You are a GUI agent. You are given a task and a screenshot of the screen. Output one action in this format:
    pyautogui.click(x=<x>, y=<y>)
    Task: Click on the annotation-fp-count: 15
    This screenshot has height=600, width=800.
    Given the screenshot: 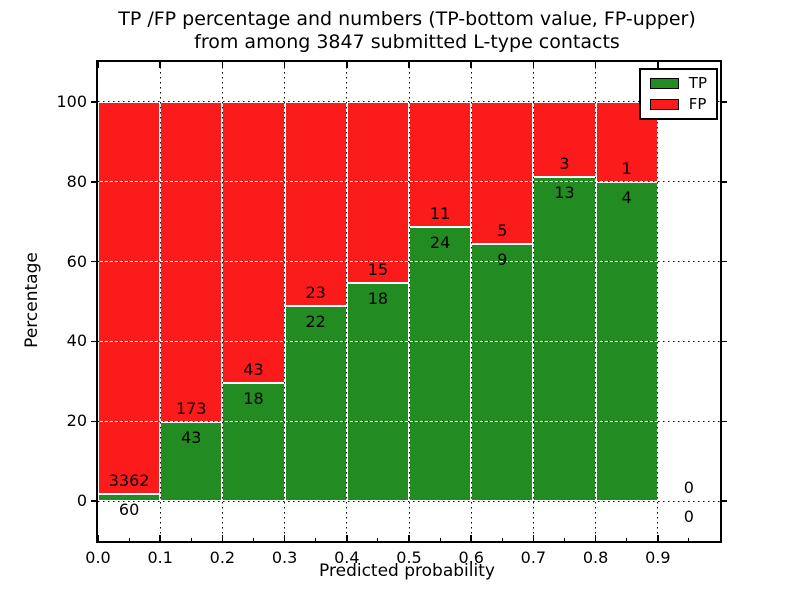 What is the action you would take?
    pyautogui.click(x=378, y=270)
    